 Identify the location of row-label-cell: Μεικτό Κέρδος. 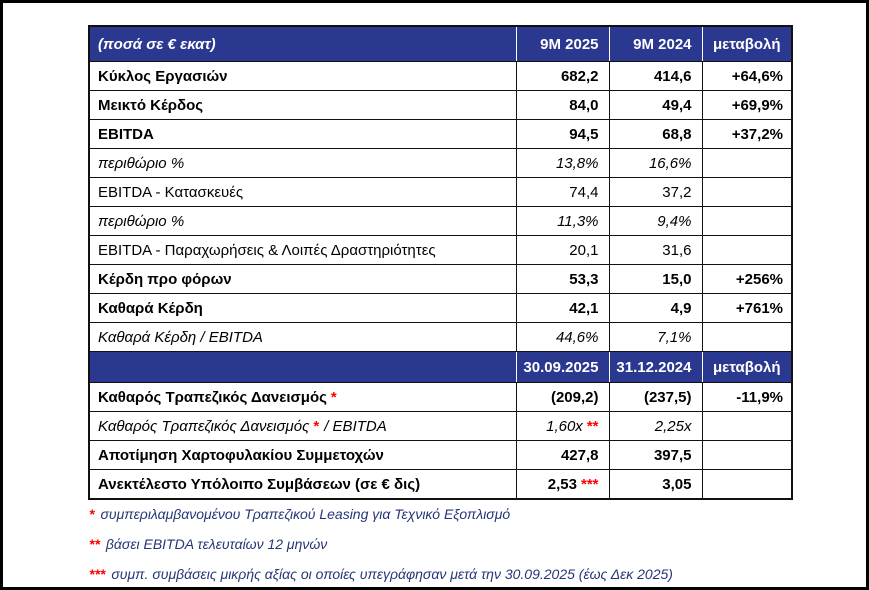
(302, 105).